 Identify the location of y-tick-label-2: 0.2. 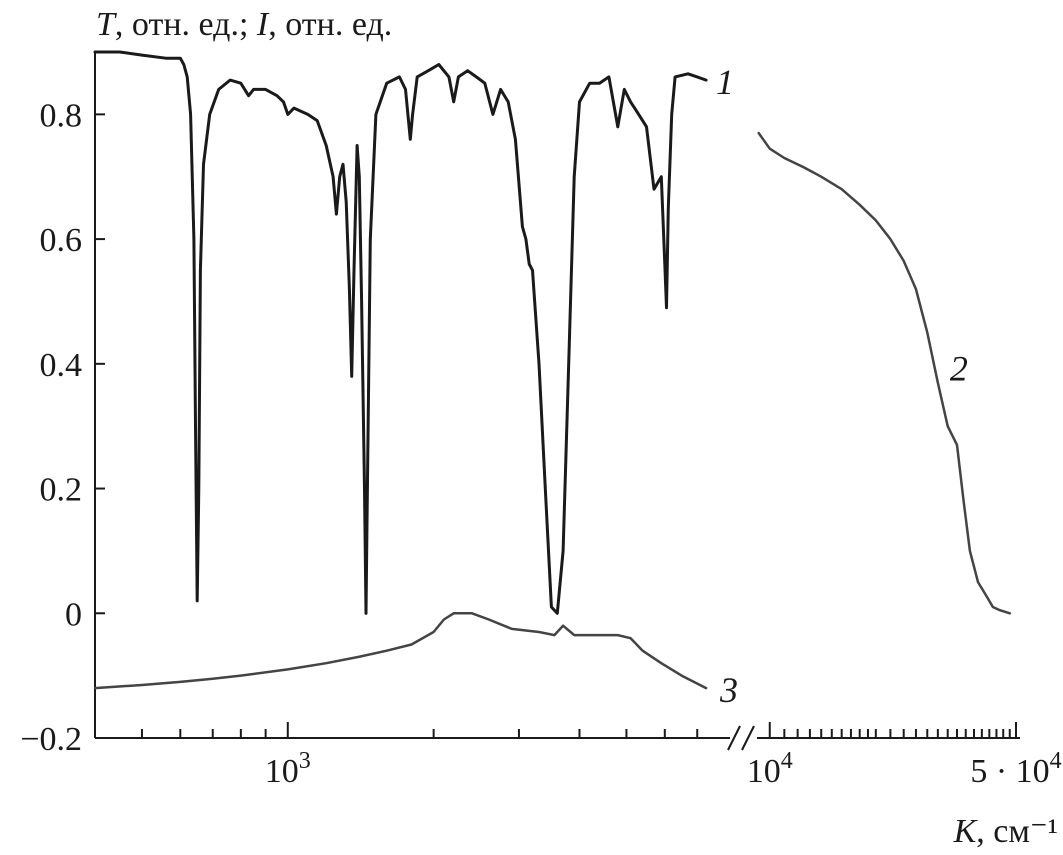
(61, 490).